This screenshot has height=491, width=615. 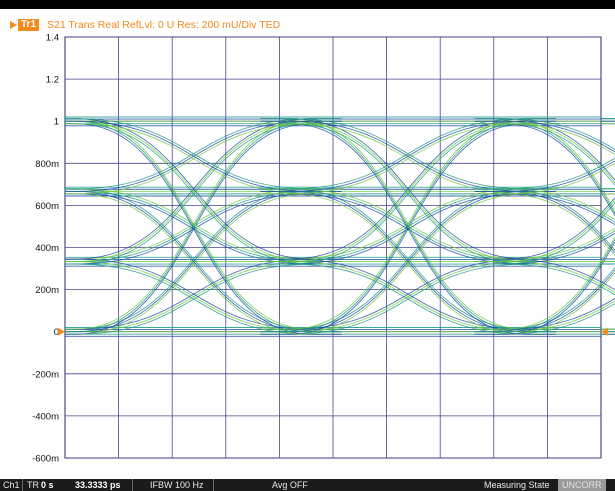 What do you see at coordinates (517, 485) in the screenshot?
I see `measuring-state-label: Measuring State` at bounding box center [517, 485].